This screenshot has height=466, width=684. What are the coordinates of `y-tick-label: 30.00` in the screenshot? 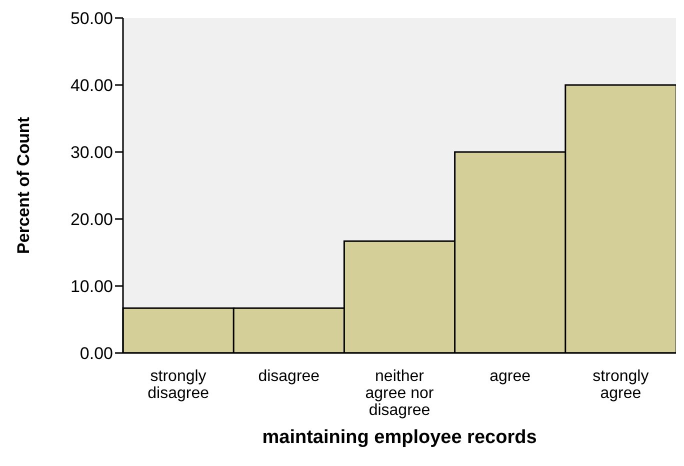 It's located at (91, 152).